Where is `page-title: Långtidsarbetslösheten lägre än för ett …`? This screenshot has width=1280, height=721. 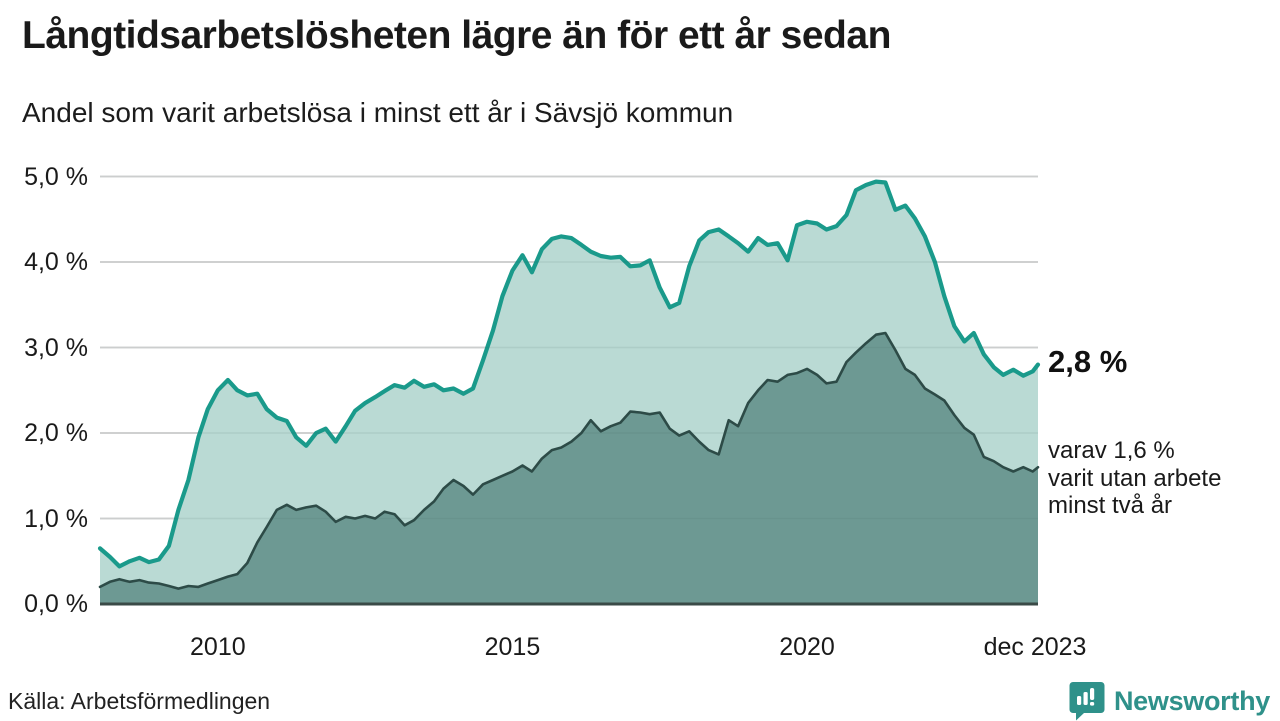
page-title: Långtidsarbetslösheten lägre än för ett … is located at coordinates (456, 35).